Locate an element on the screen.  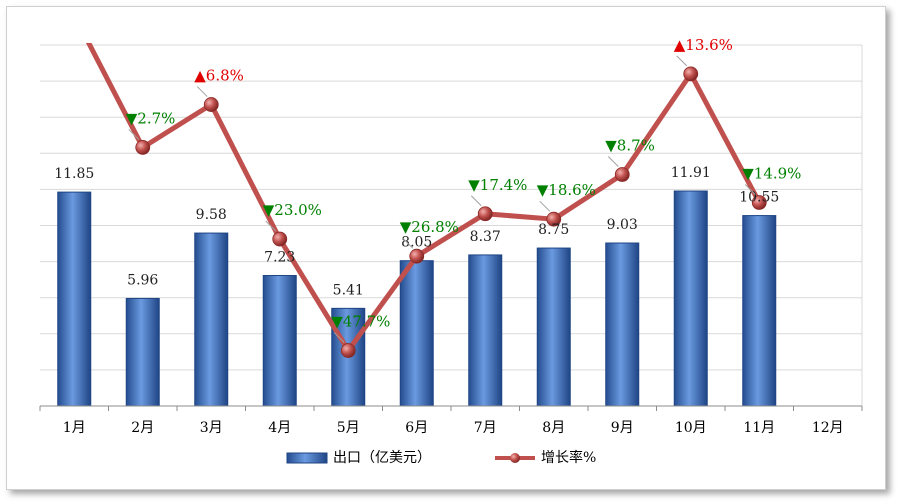
legend-bar-swatch is located at coordinates (307, 458).